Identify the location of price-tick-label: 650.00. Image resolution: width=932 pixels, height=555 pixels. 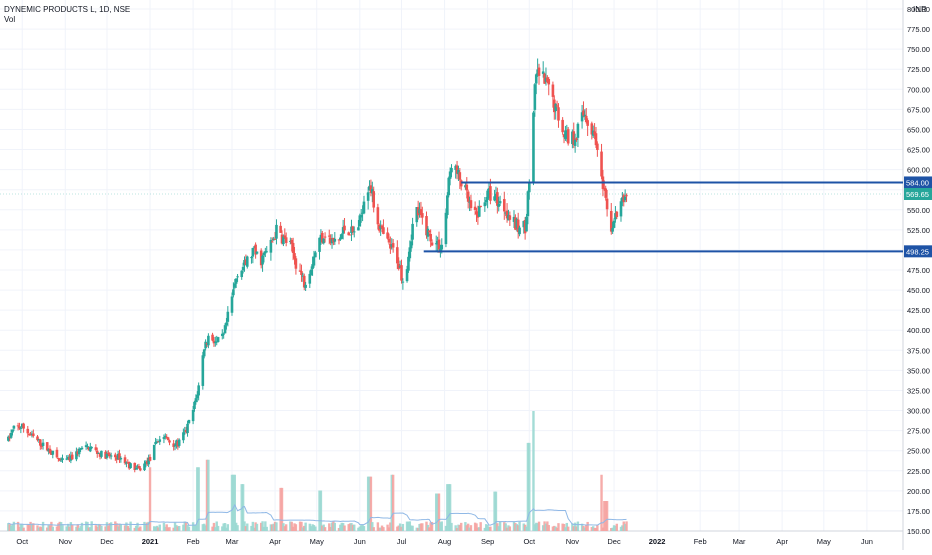
(918, 129).